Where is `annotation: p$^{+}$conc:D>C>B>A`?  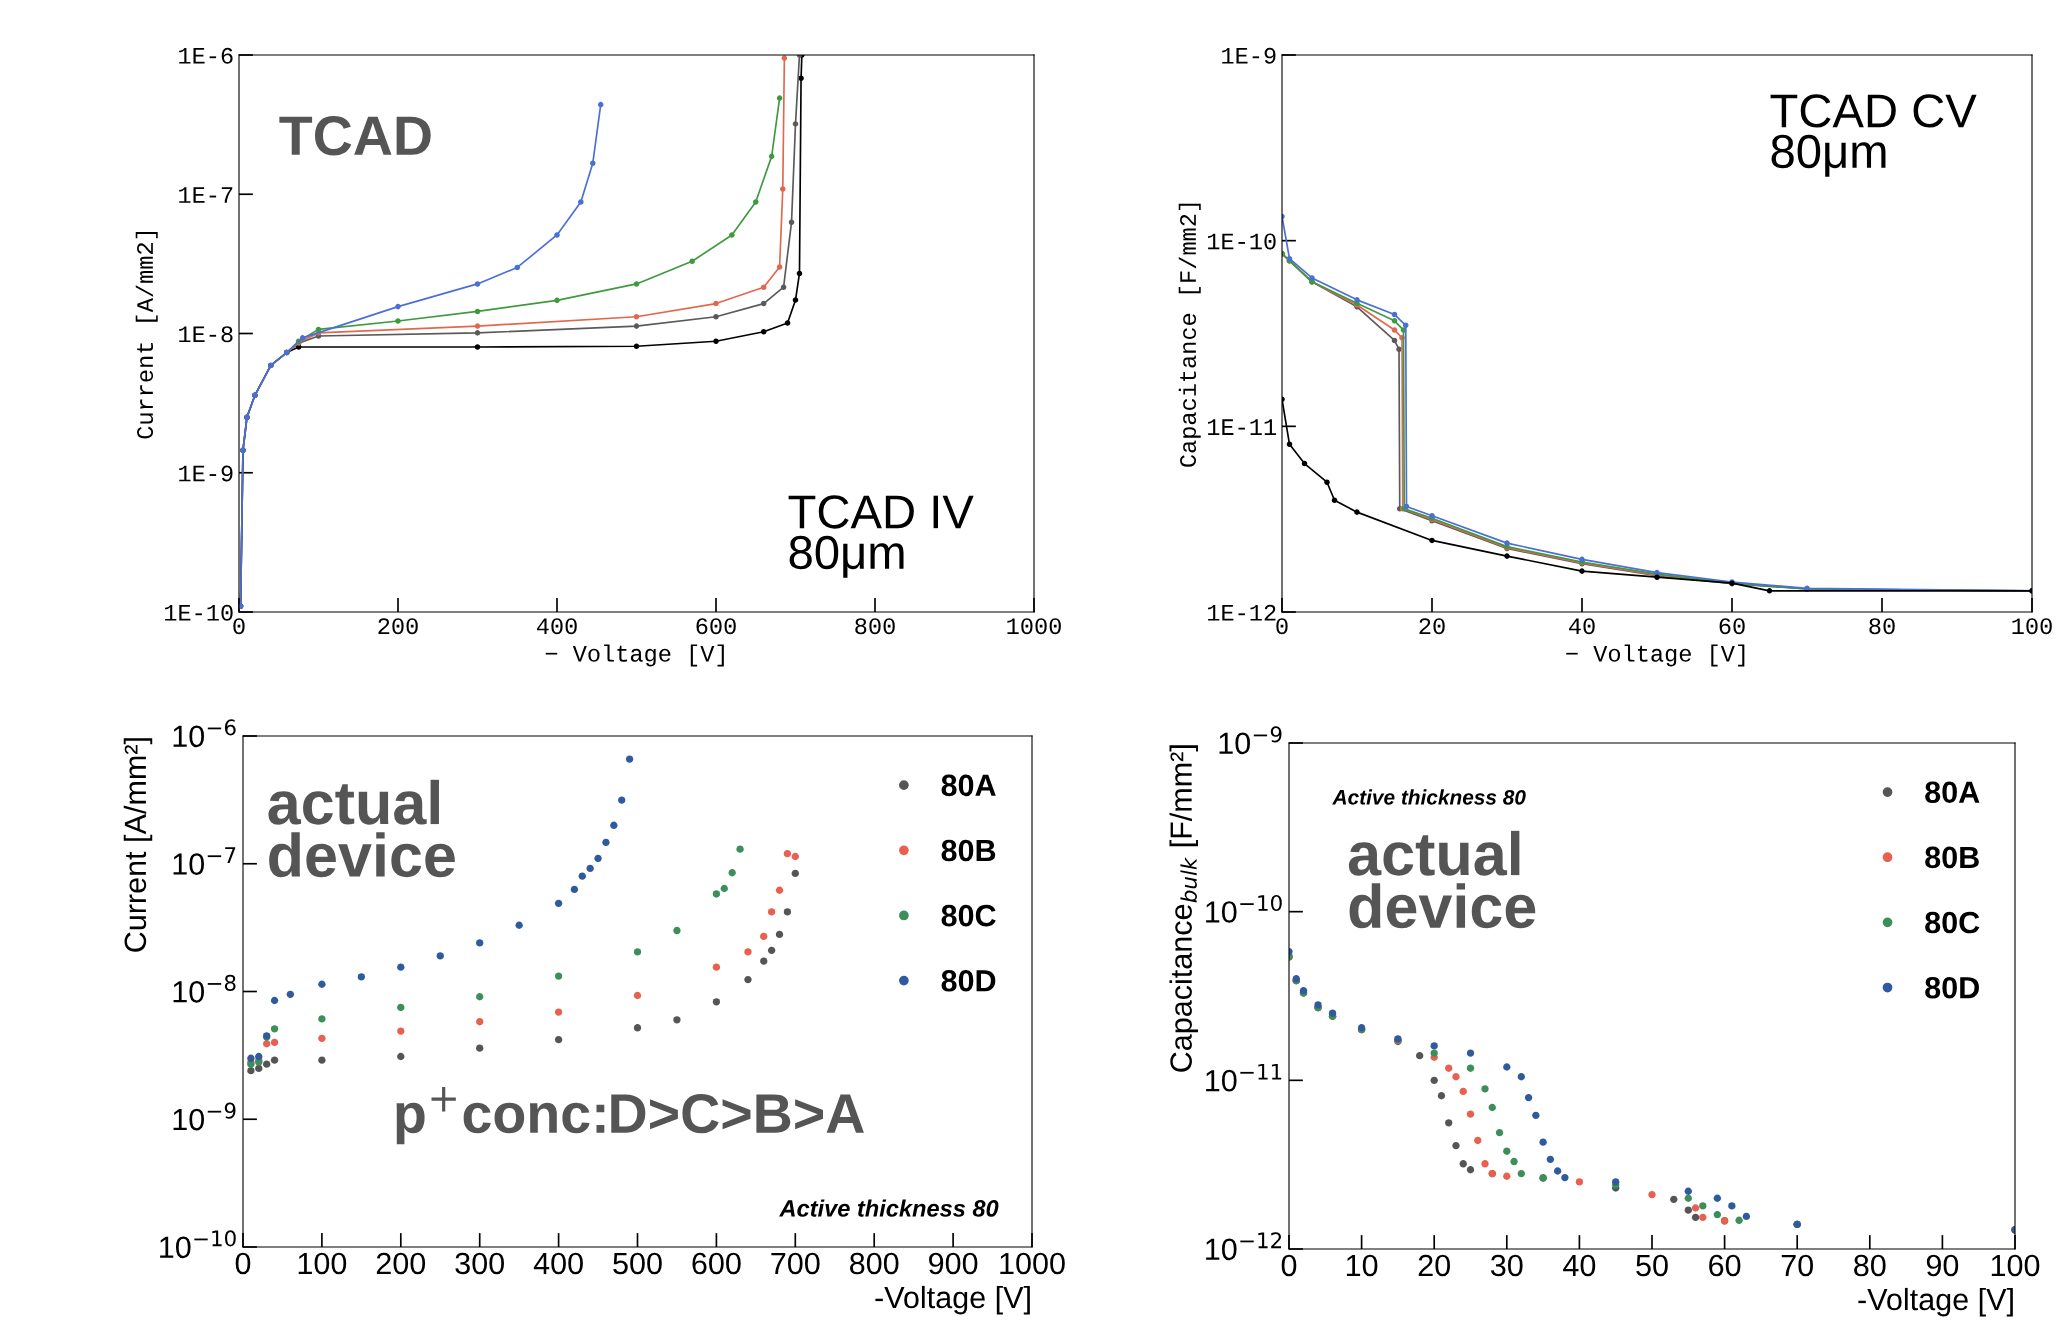
annotation: p$^{+}$conc:D>C>B>A is located at coordinates (630, 1116).